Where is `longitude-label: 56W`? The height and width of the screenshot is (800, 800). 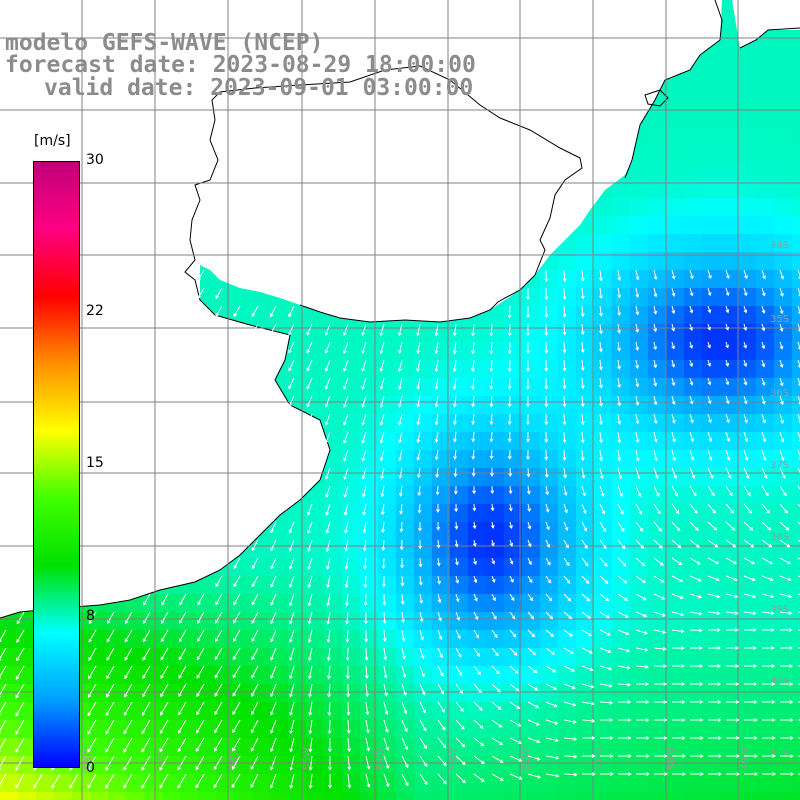 longitude-label: 56W is located at coordinates (234, 758).